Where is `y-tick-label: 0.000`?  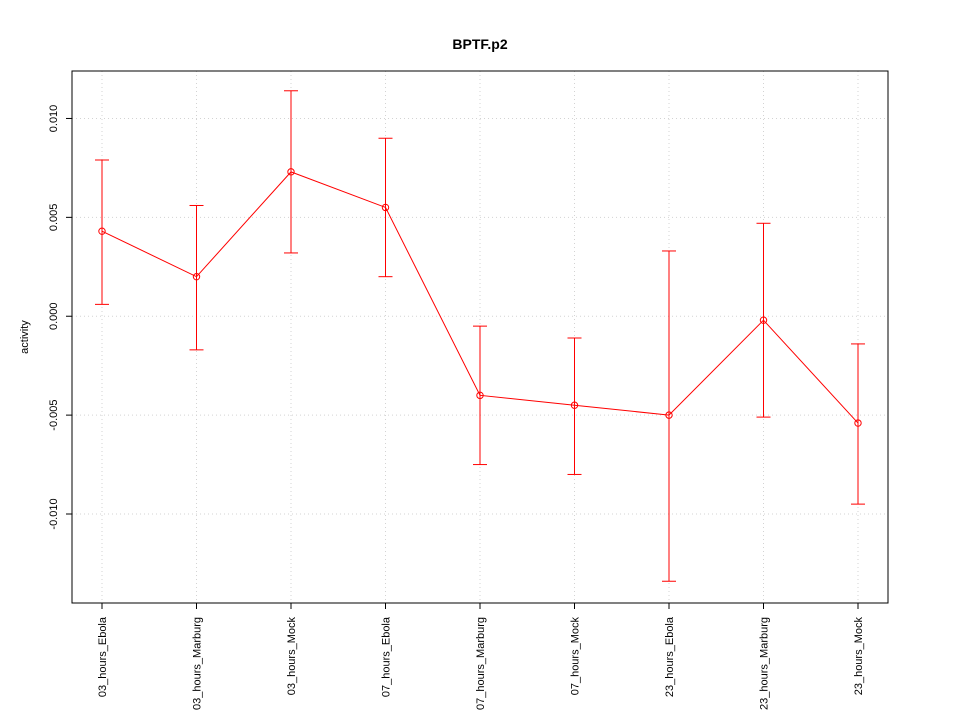
y-tick-label: 0.000 is located at coordinates (54, 316).